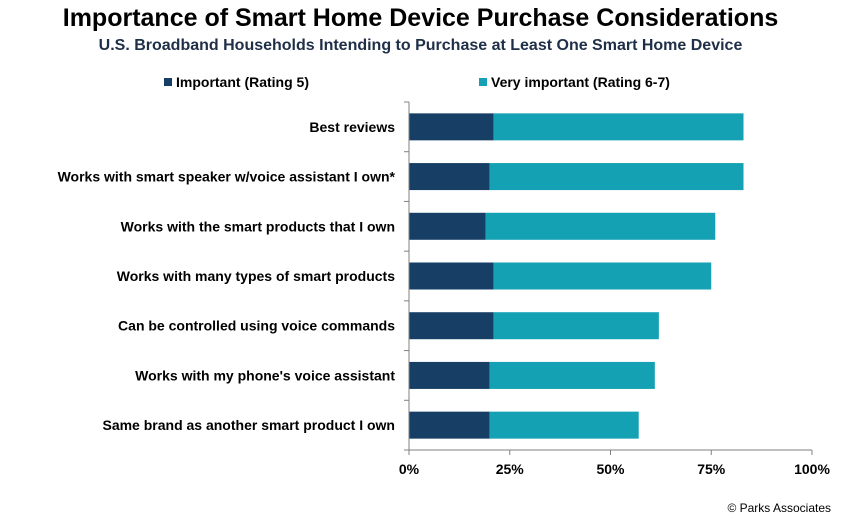 This screenshot has height=521, width=841. I want to click on legend-item-very-important: Very important (Rating 6-7), so click(574, 82).